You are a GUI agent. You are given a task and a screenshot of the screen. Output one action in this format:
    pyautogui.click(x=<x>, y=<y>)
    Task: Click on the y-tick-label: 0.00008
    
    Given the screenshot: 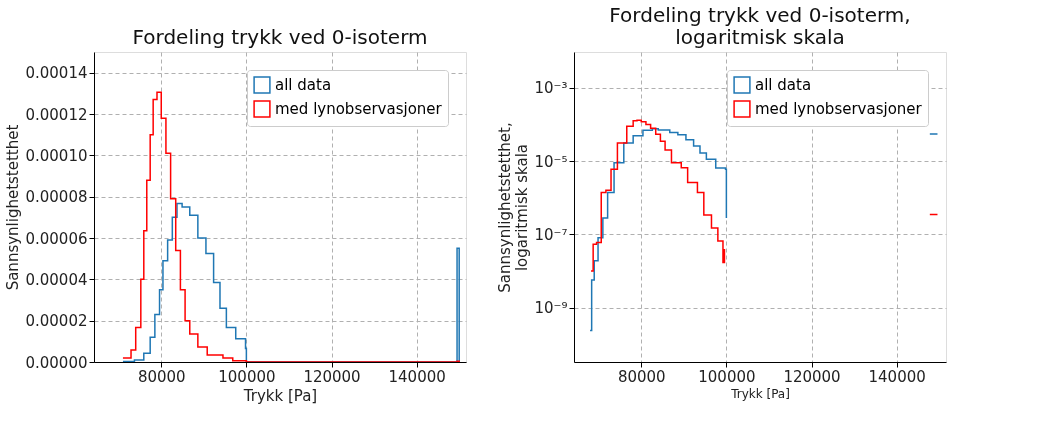 What is the action you would take?
    pyautogui.click(x=56, y=197)
    